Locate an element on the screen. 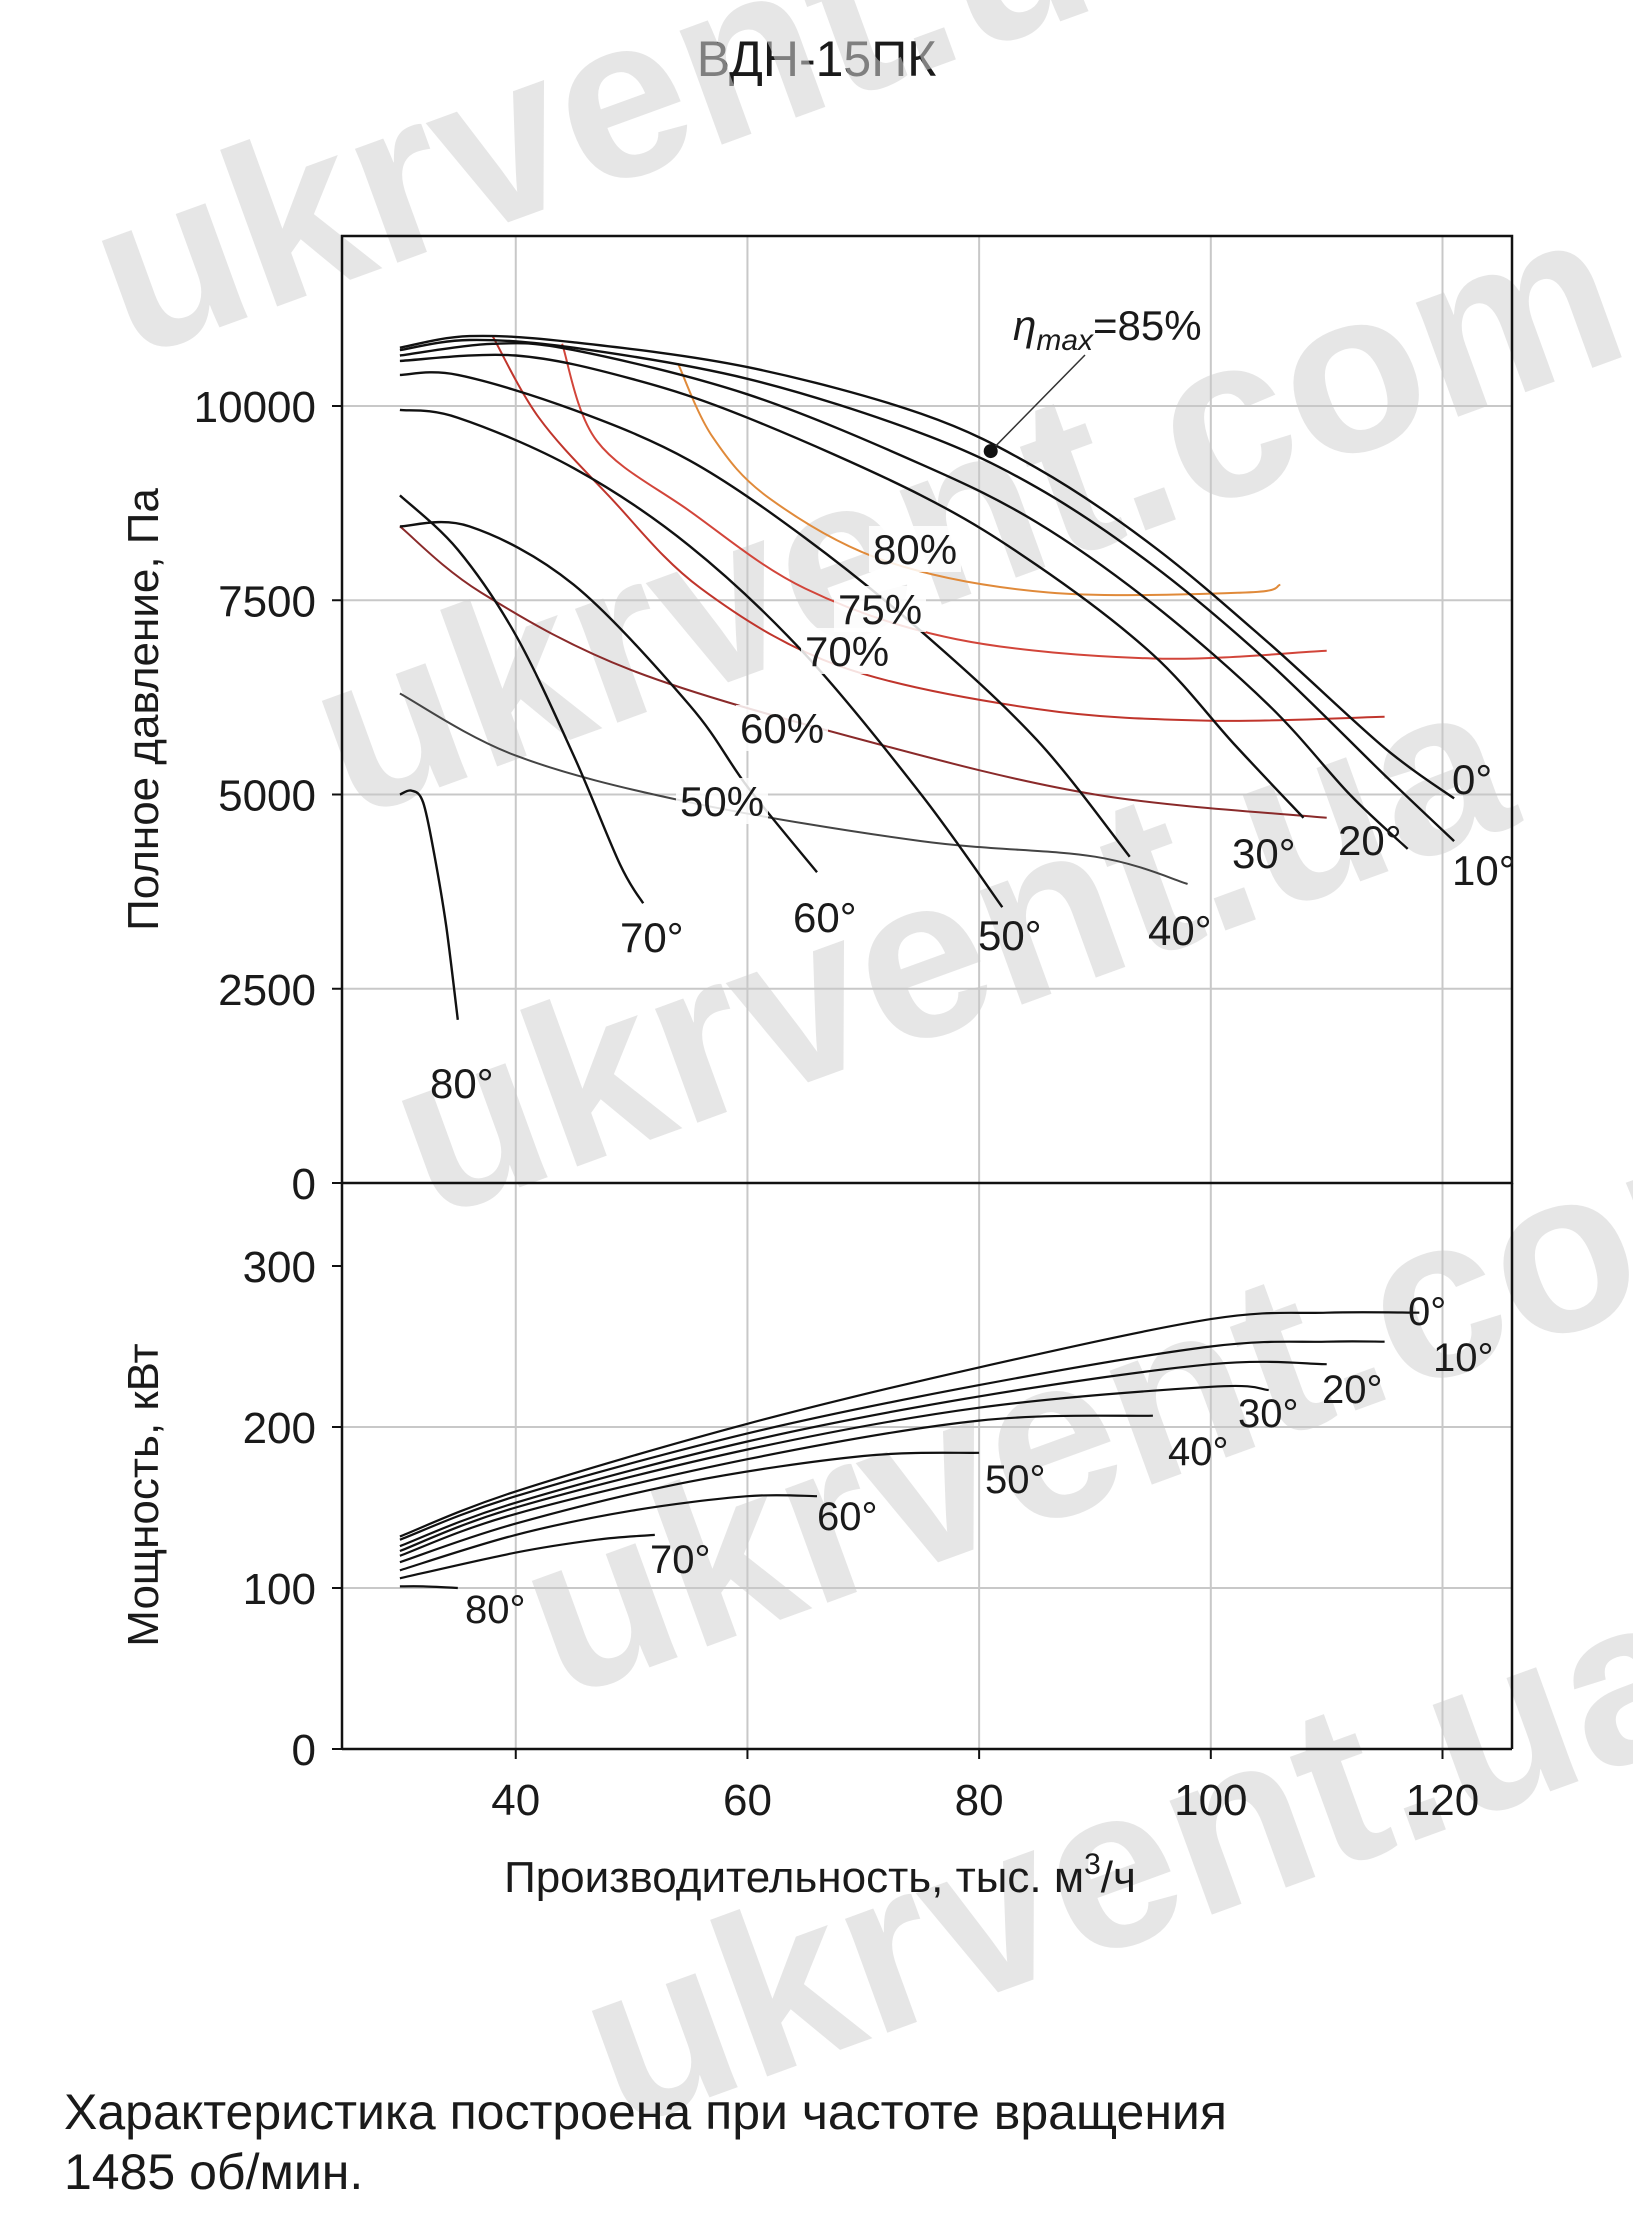 The height and width of the screenshot is (2213, 1633). pressure-curve-label: 40° is located at coordinates (1180, 930).